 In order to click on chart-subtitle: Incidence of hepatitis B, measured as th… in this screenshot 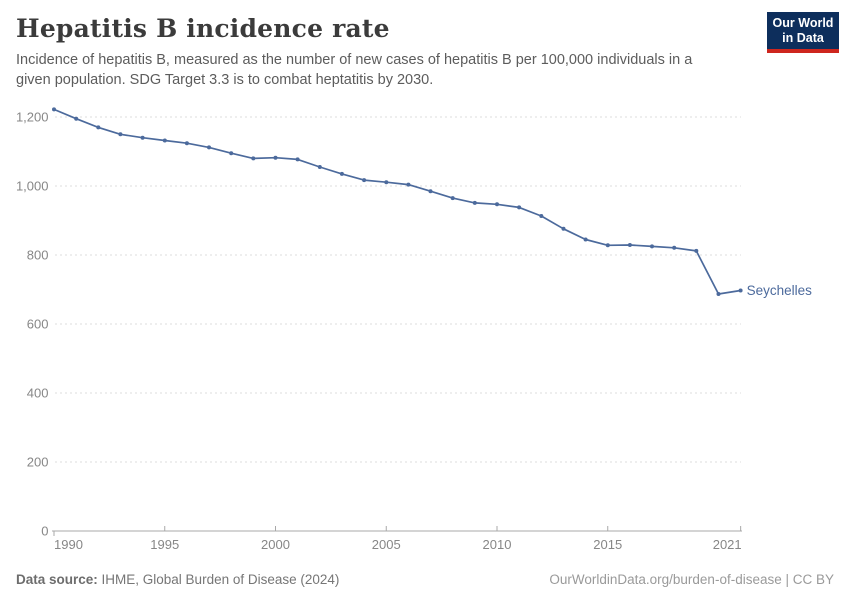, I will do `click(354, 70)`.